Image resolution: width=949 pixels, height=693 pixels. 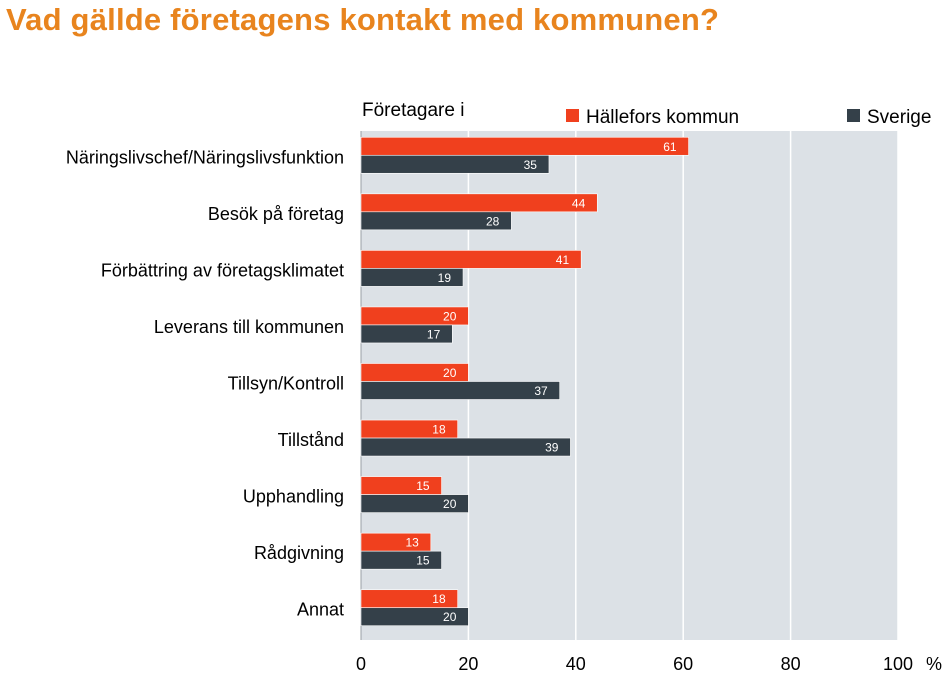 I want to click on legend-swatch-sverige, so click(x=853, y=115).